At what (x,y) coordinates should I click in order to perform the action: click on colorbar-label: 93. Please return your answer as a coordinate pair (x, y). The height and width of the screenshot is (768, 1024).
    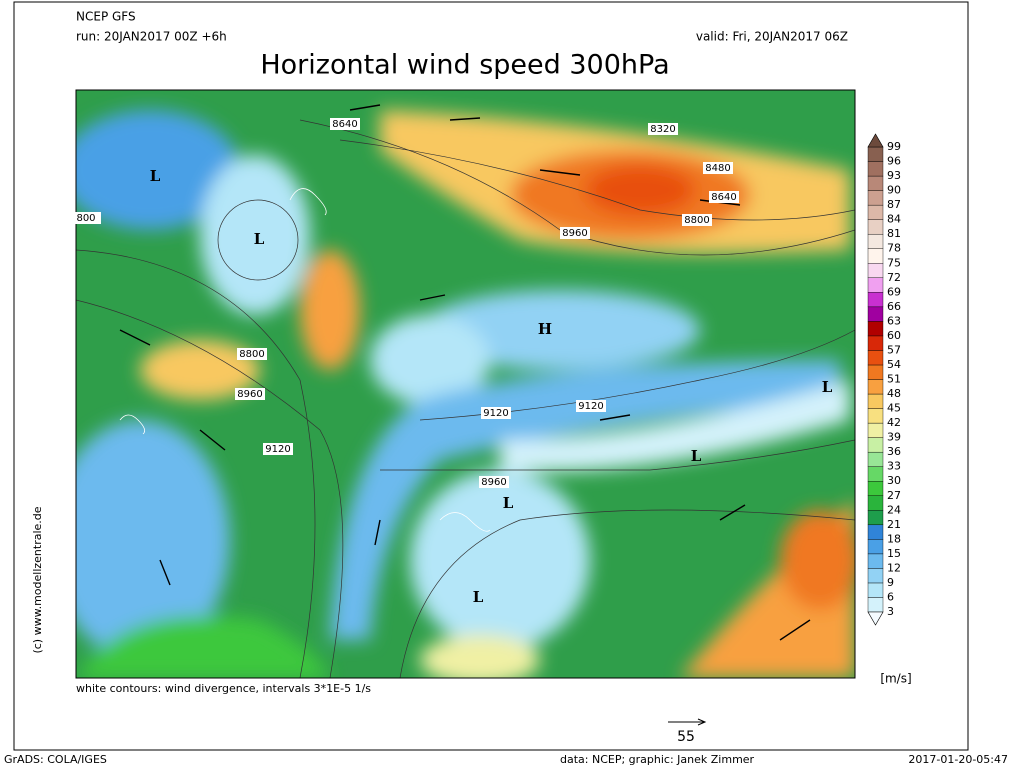
    Looking at the image, I should click on (894, 175).